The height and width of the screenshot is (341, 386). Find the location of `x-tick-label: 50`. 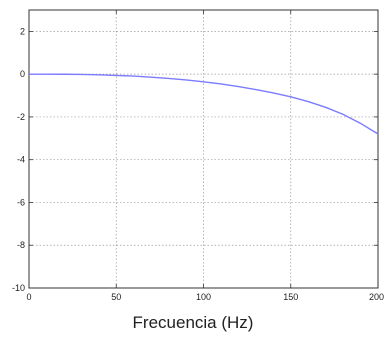

x-tick-label: 50 is located at coordinates (116, 297).